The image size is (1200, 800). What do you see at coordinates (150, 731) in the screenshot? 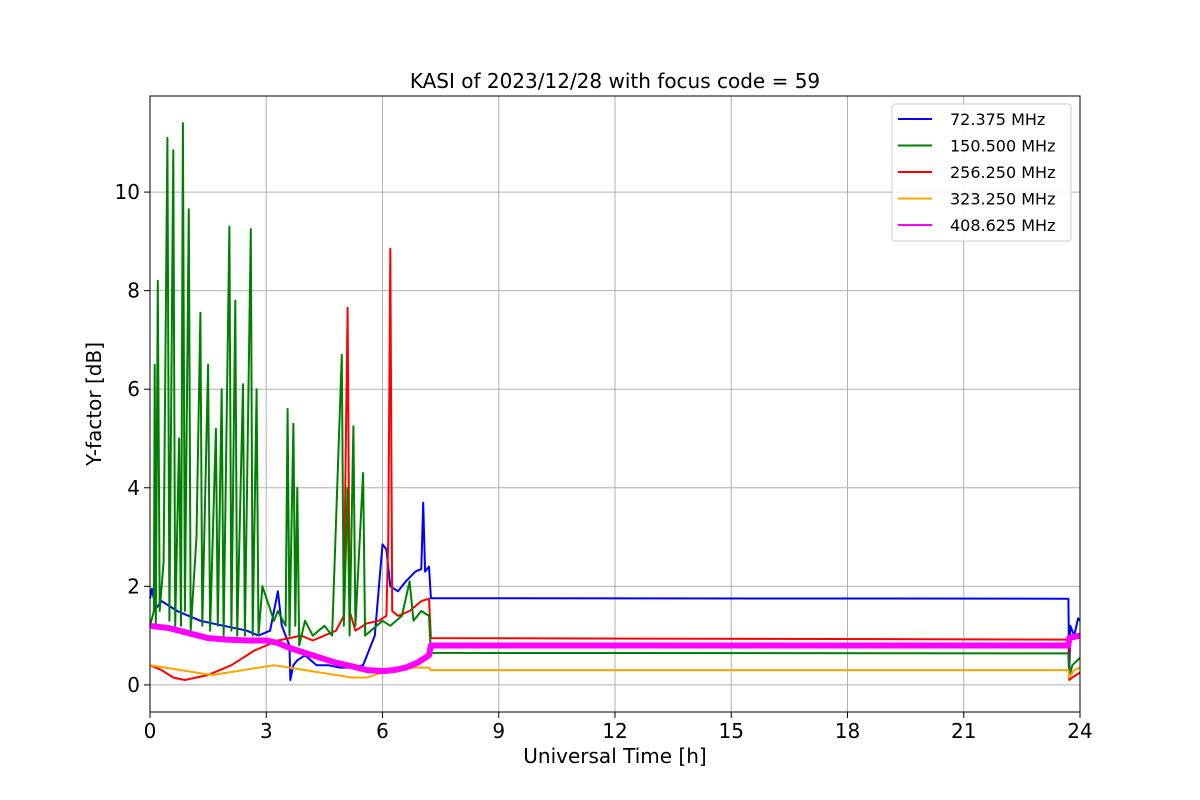
I see `x-tick-label: 0` at bounding box center [150, 731].